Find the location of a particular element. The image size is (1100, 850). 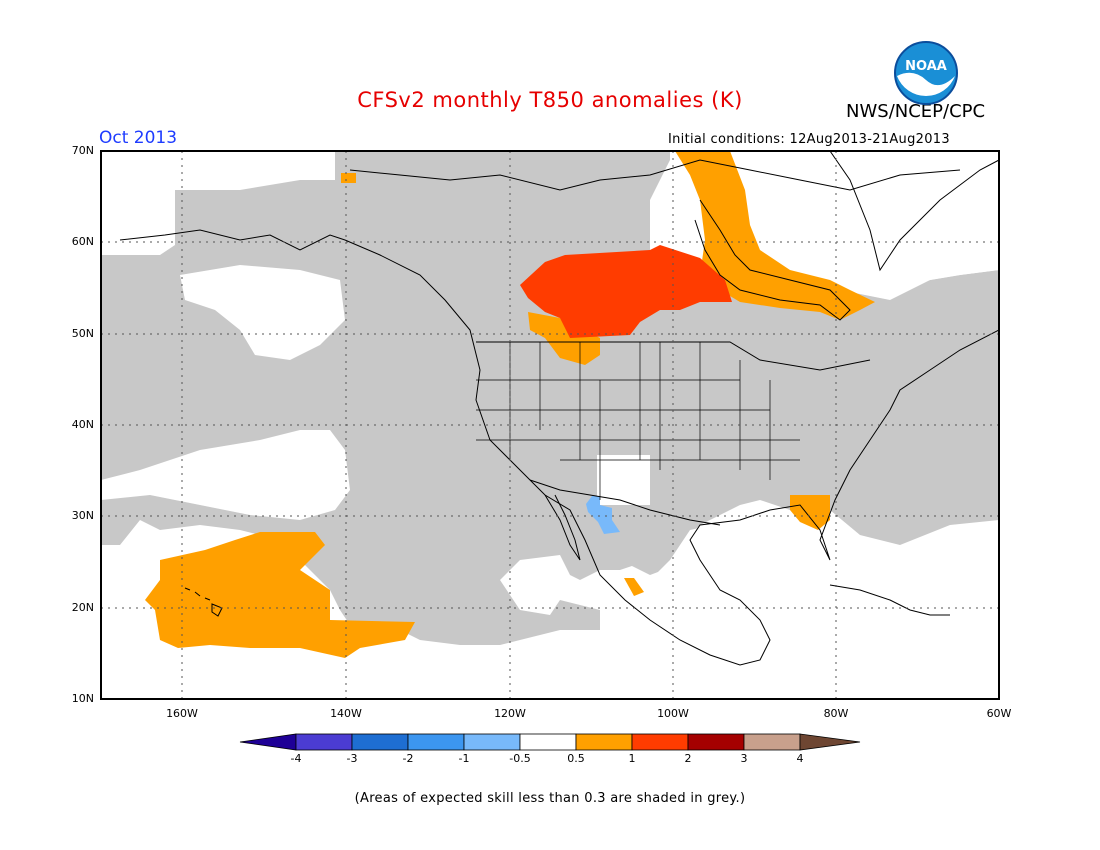

colorbar is located at coordinates (550, 742).